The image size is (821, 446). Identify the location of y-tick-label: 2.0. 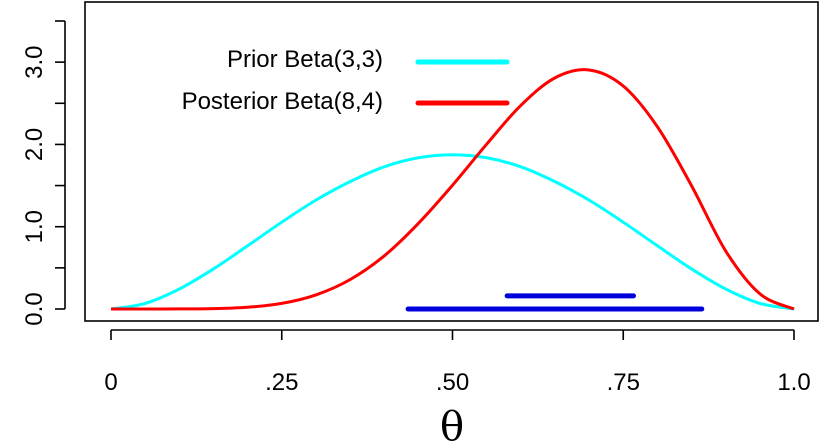
(34, 144).